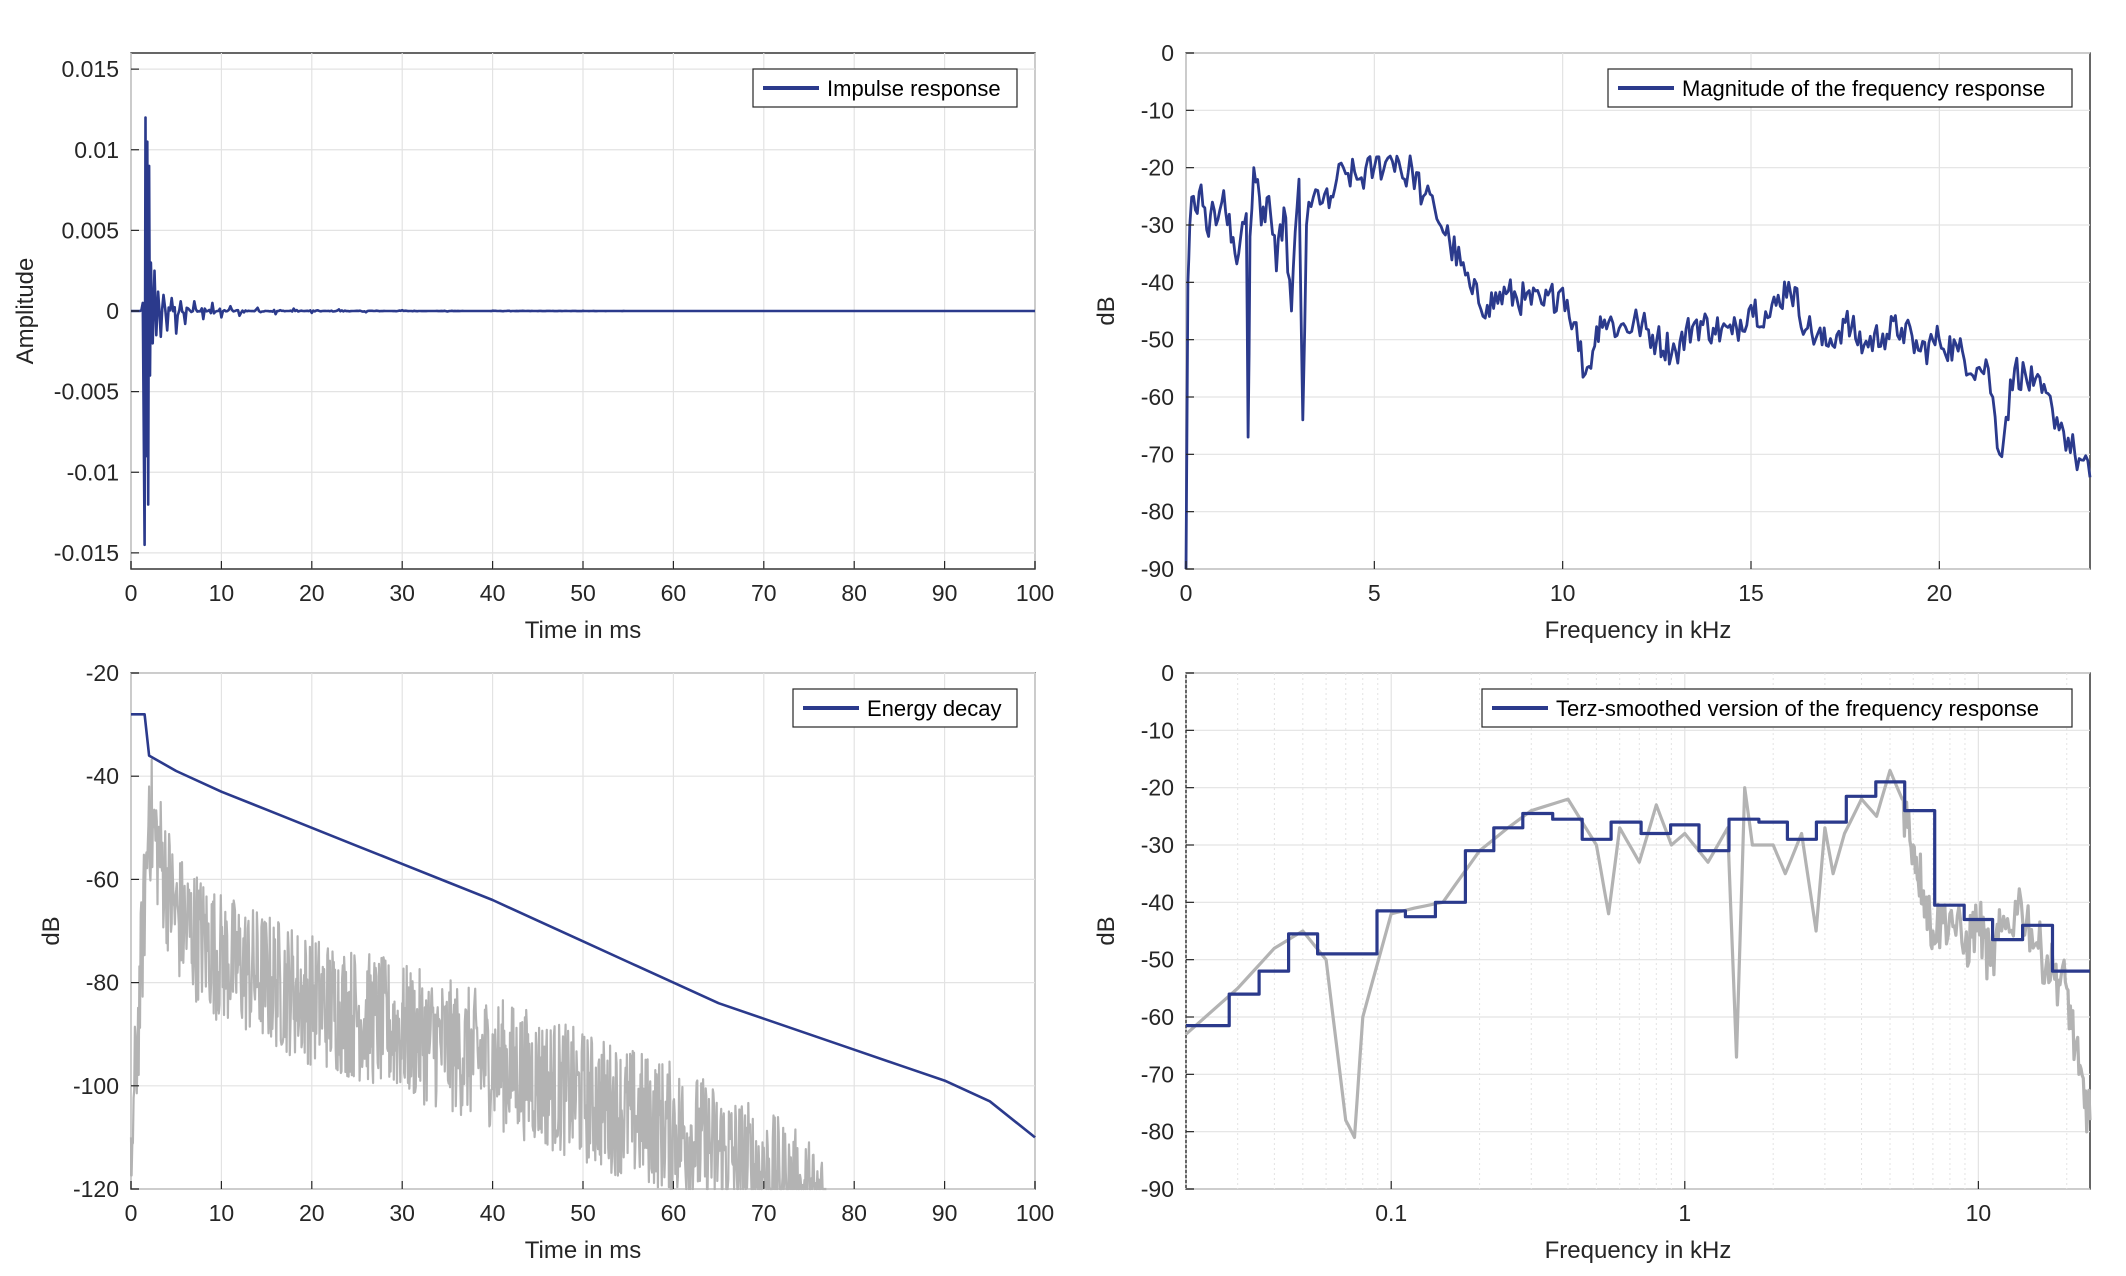  I want to click on impulse-legend: Impulse response, so click(885, 88).